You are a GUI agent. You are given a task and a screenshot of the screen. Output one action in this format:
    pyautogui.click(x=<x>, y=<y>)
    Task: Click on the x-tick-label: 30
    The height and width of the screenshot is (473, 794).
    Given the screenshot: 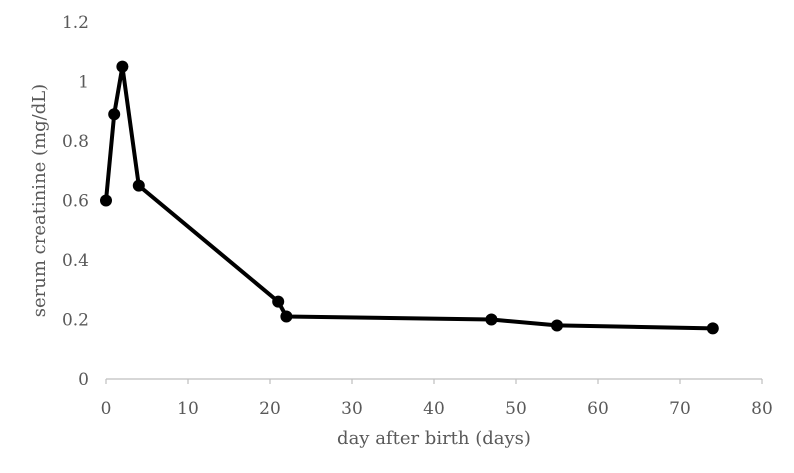 What is the action you would take?
    pyautogui.click(x=352, y=409)
    